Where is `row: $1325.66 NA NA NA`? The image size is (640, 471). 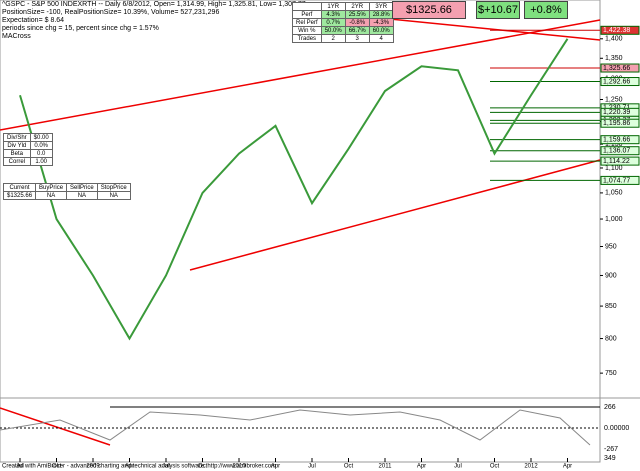 row: $1325.66 NA NA NA is located at coordinates (66, 195).